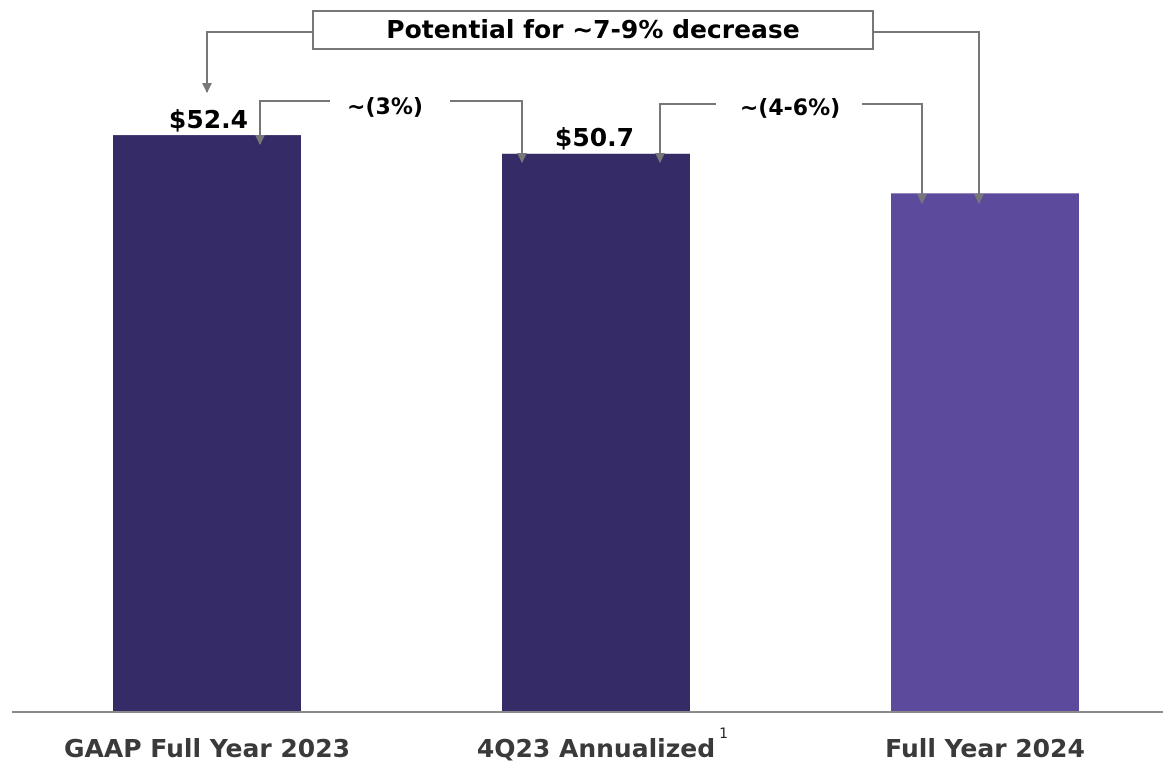  I want to click on change-1-label: ~(3%), so click(385, 107).